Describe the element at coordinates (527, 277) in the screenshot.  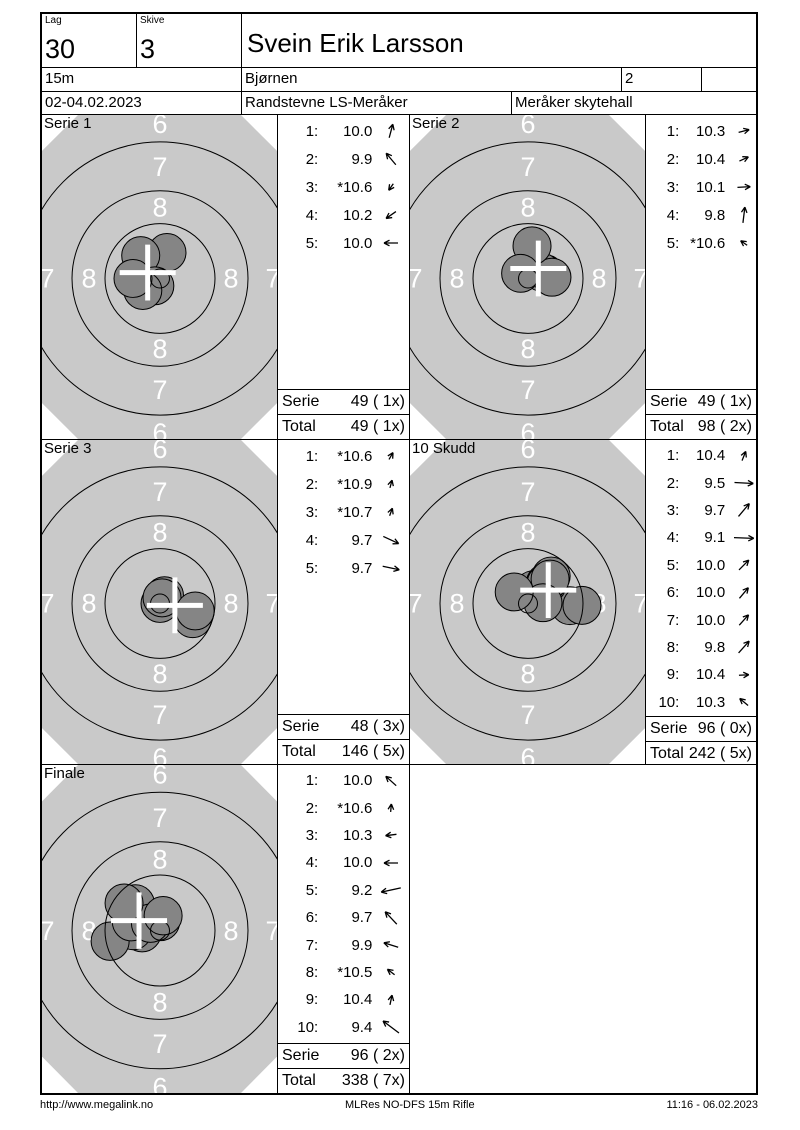
I see `target-diagram: 8888777766 Serie 2` at that location.